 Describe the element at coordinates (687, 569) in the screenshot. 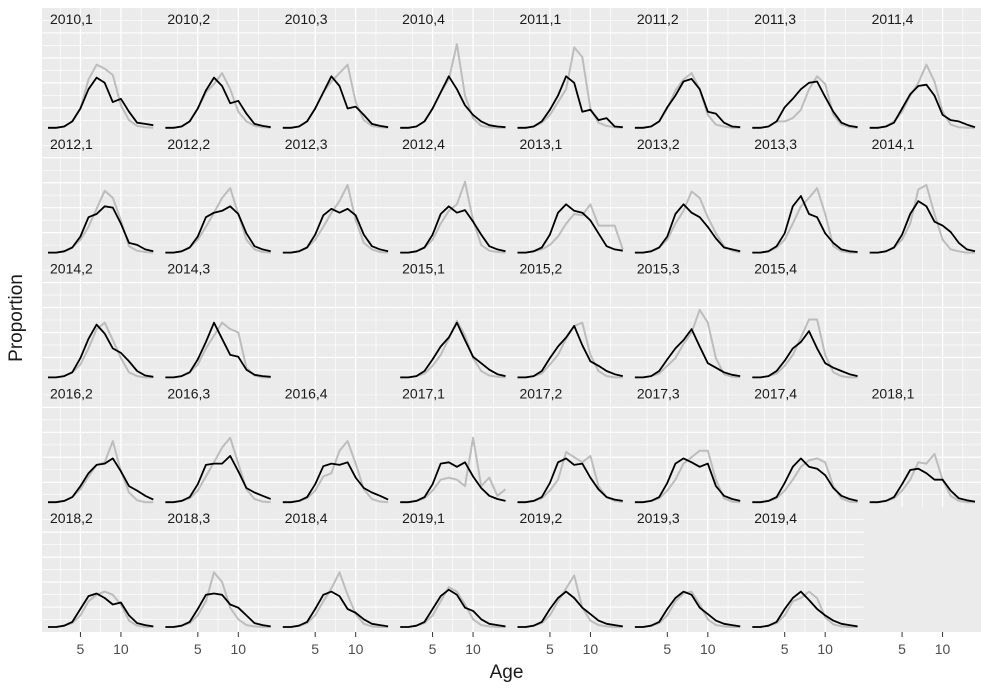

I see `facet-panel: 2019,3` at that location.